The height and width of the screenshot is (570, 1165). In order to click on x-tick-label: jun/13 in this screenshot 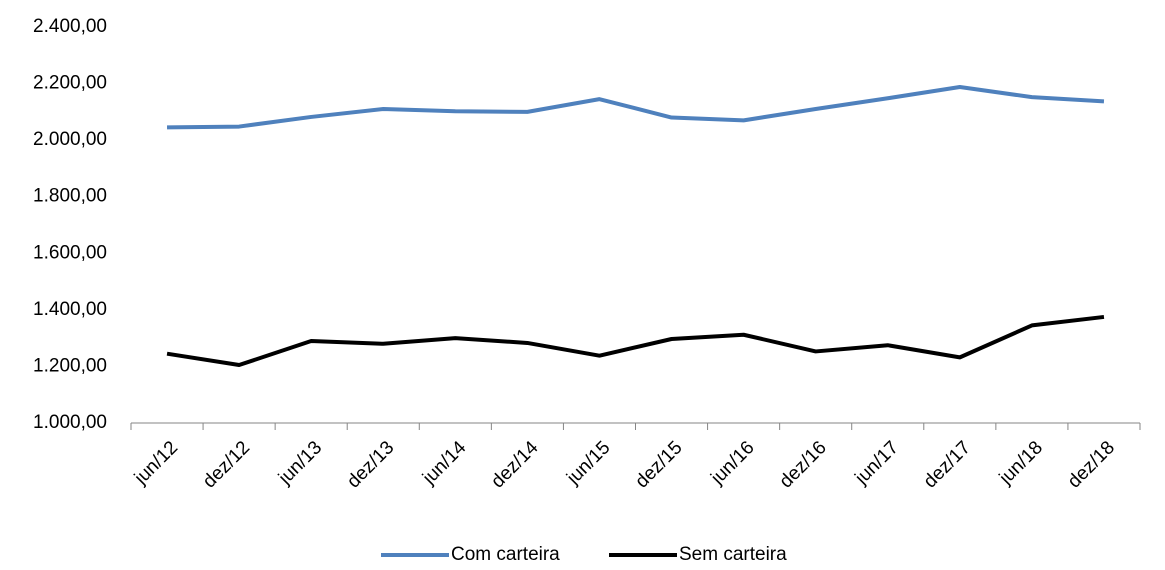, I will do `click(300, 463)`.